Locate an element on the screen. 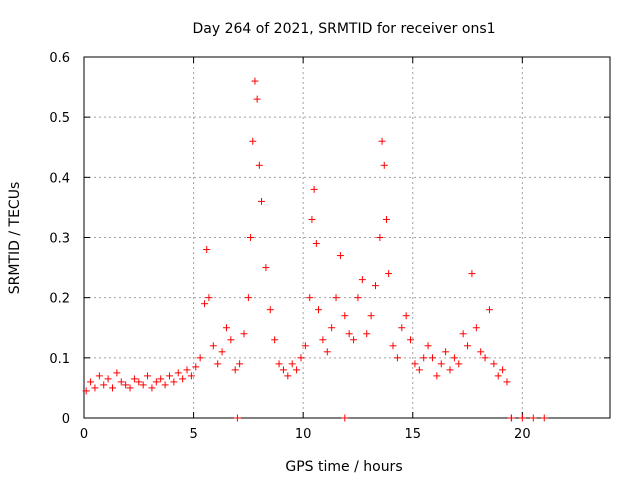 The width and height of the screenshot is (640, 480). x-tick-label: 5 is located at coordinates (193, 434).